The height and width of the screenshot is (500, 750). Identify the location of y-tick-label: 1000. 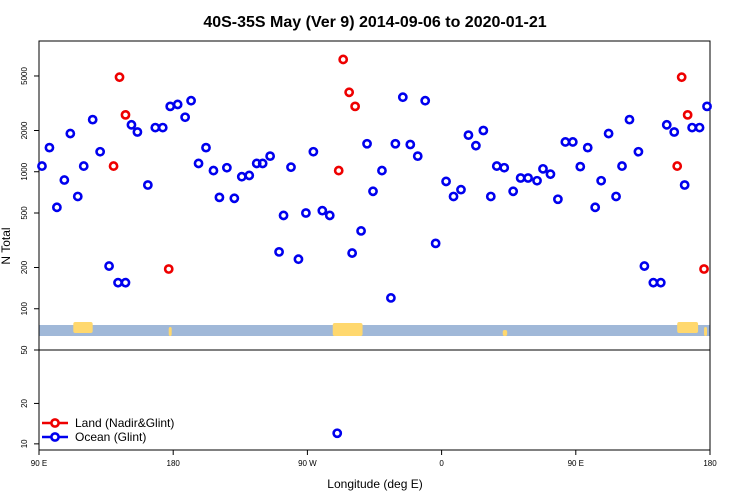
(24, 171).